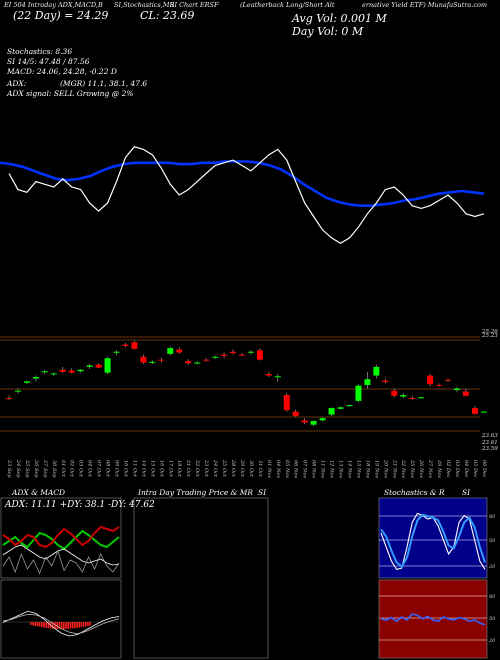 The height and width of the screenshot is (660, 500). Describe the element at coordinates (403, 468) in the screenshot. I see `date-tick-label: 22 Nov` at that location.